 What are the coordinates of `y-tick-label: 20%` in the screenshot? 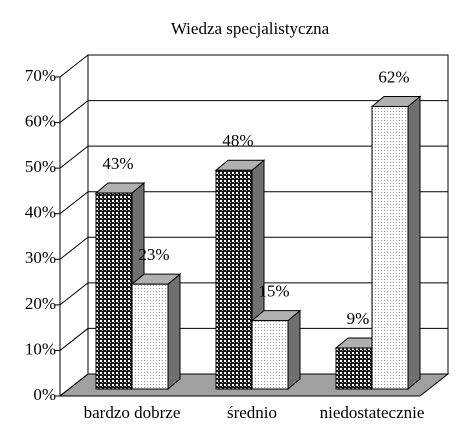 It's located at (40, 303).